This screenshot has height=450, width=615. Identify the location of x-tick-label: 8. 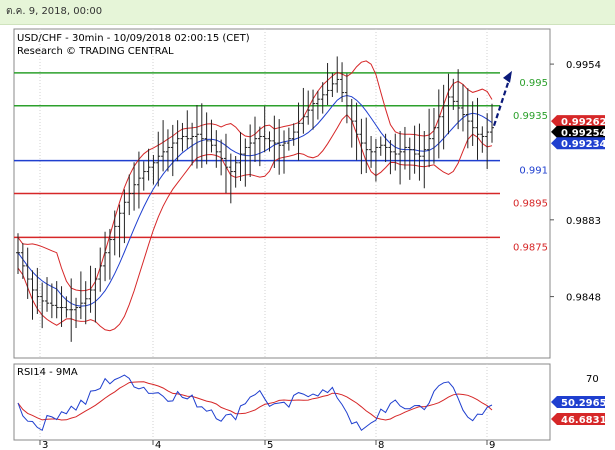
(381, 445).